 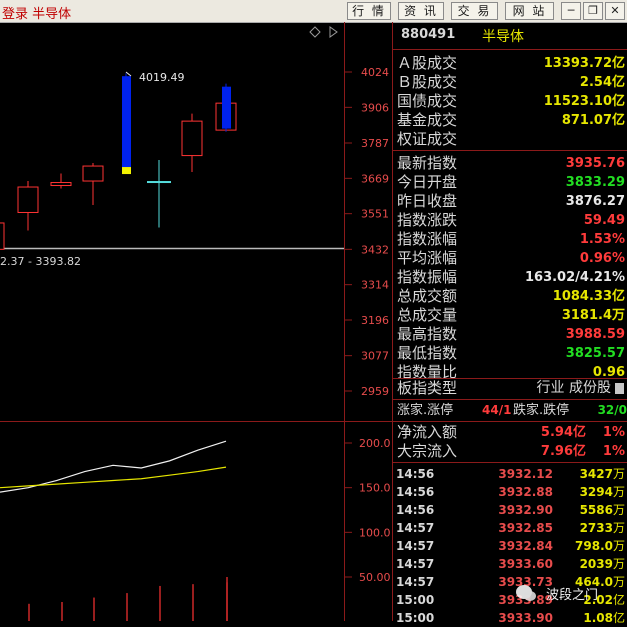 I want to click on stat-row: 总成交量 3181.4万, so click(x=510, y=315).